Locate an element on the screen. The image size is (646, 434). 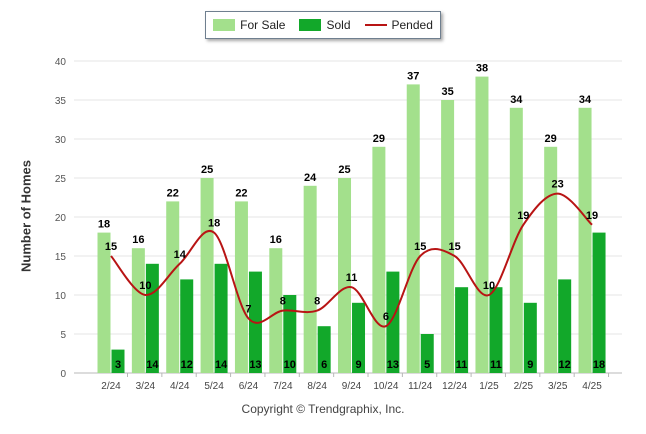
sold-value-label: 10 is located at coordinates (290, 365).